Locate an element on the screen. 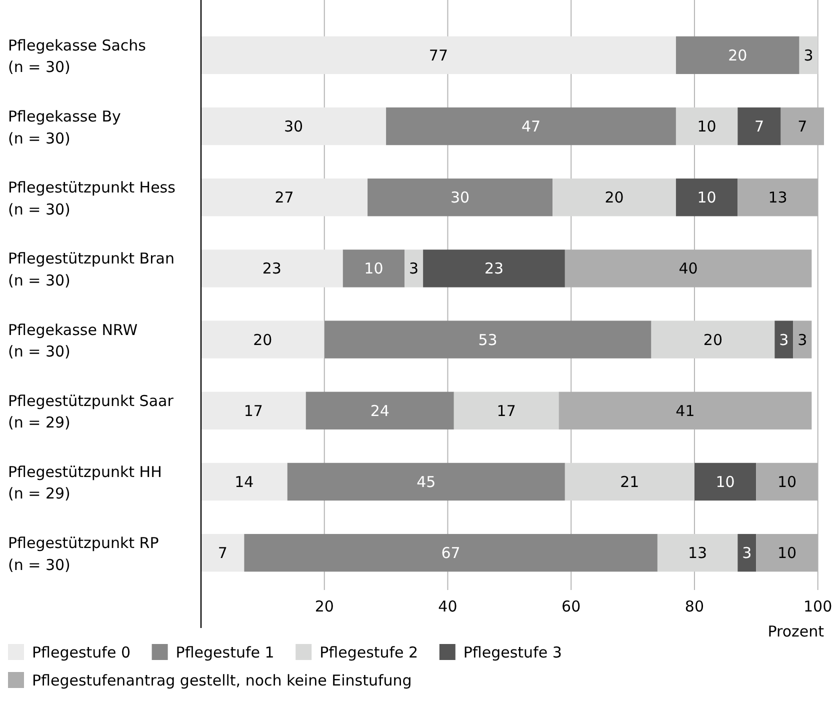 Image resolution: width=836 pixels, height=713 pixels. x-tick-label: 40 is located at coordinates (448, 606).